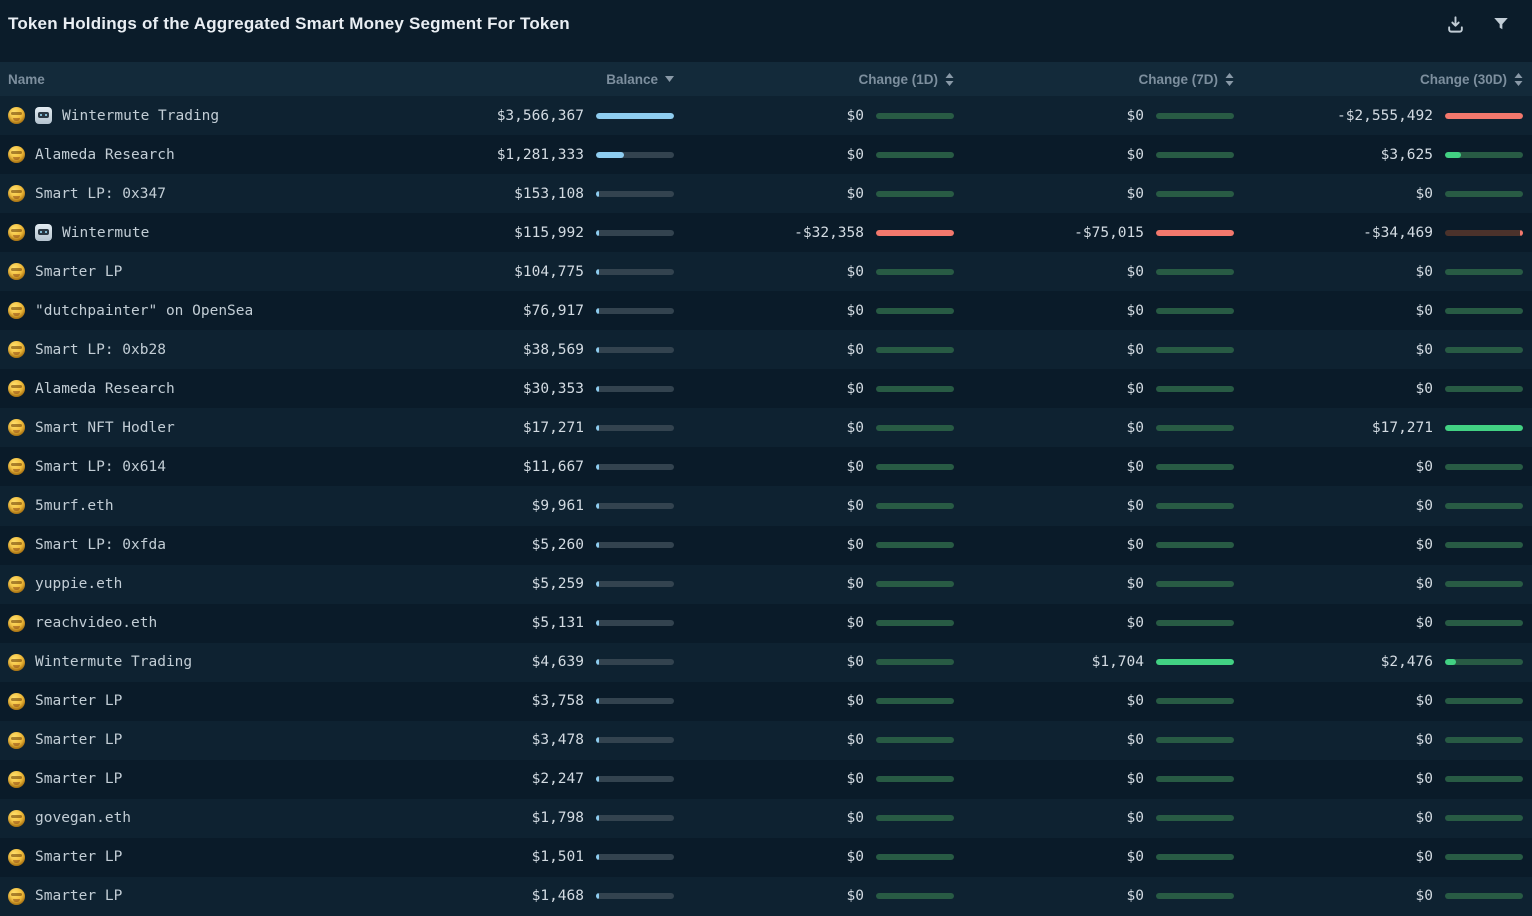  I want to click on balance-cell: $115,992, so click(538, 233).